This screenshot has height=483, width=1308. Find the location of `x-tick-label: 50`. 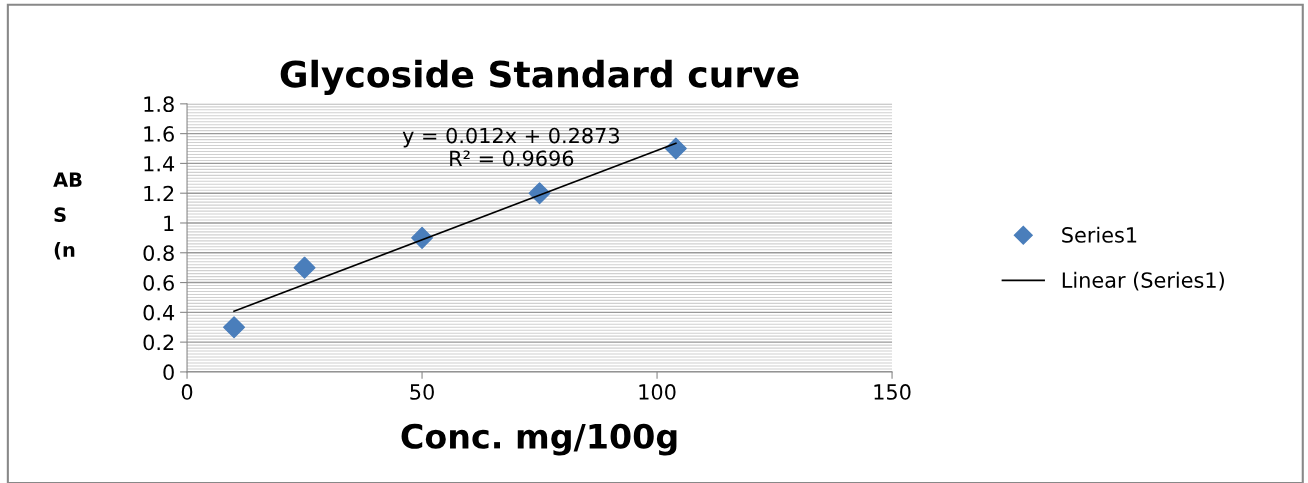

x-tick-label: 50 is located at coordinates (422, 392).